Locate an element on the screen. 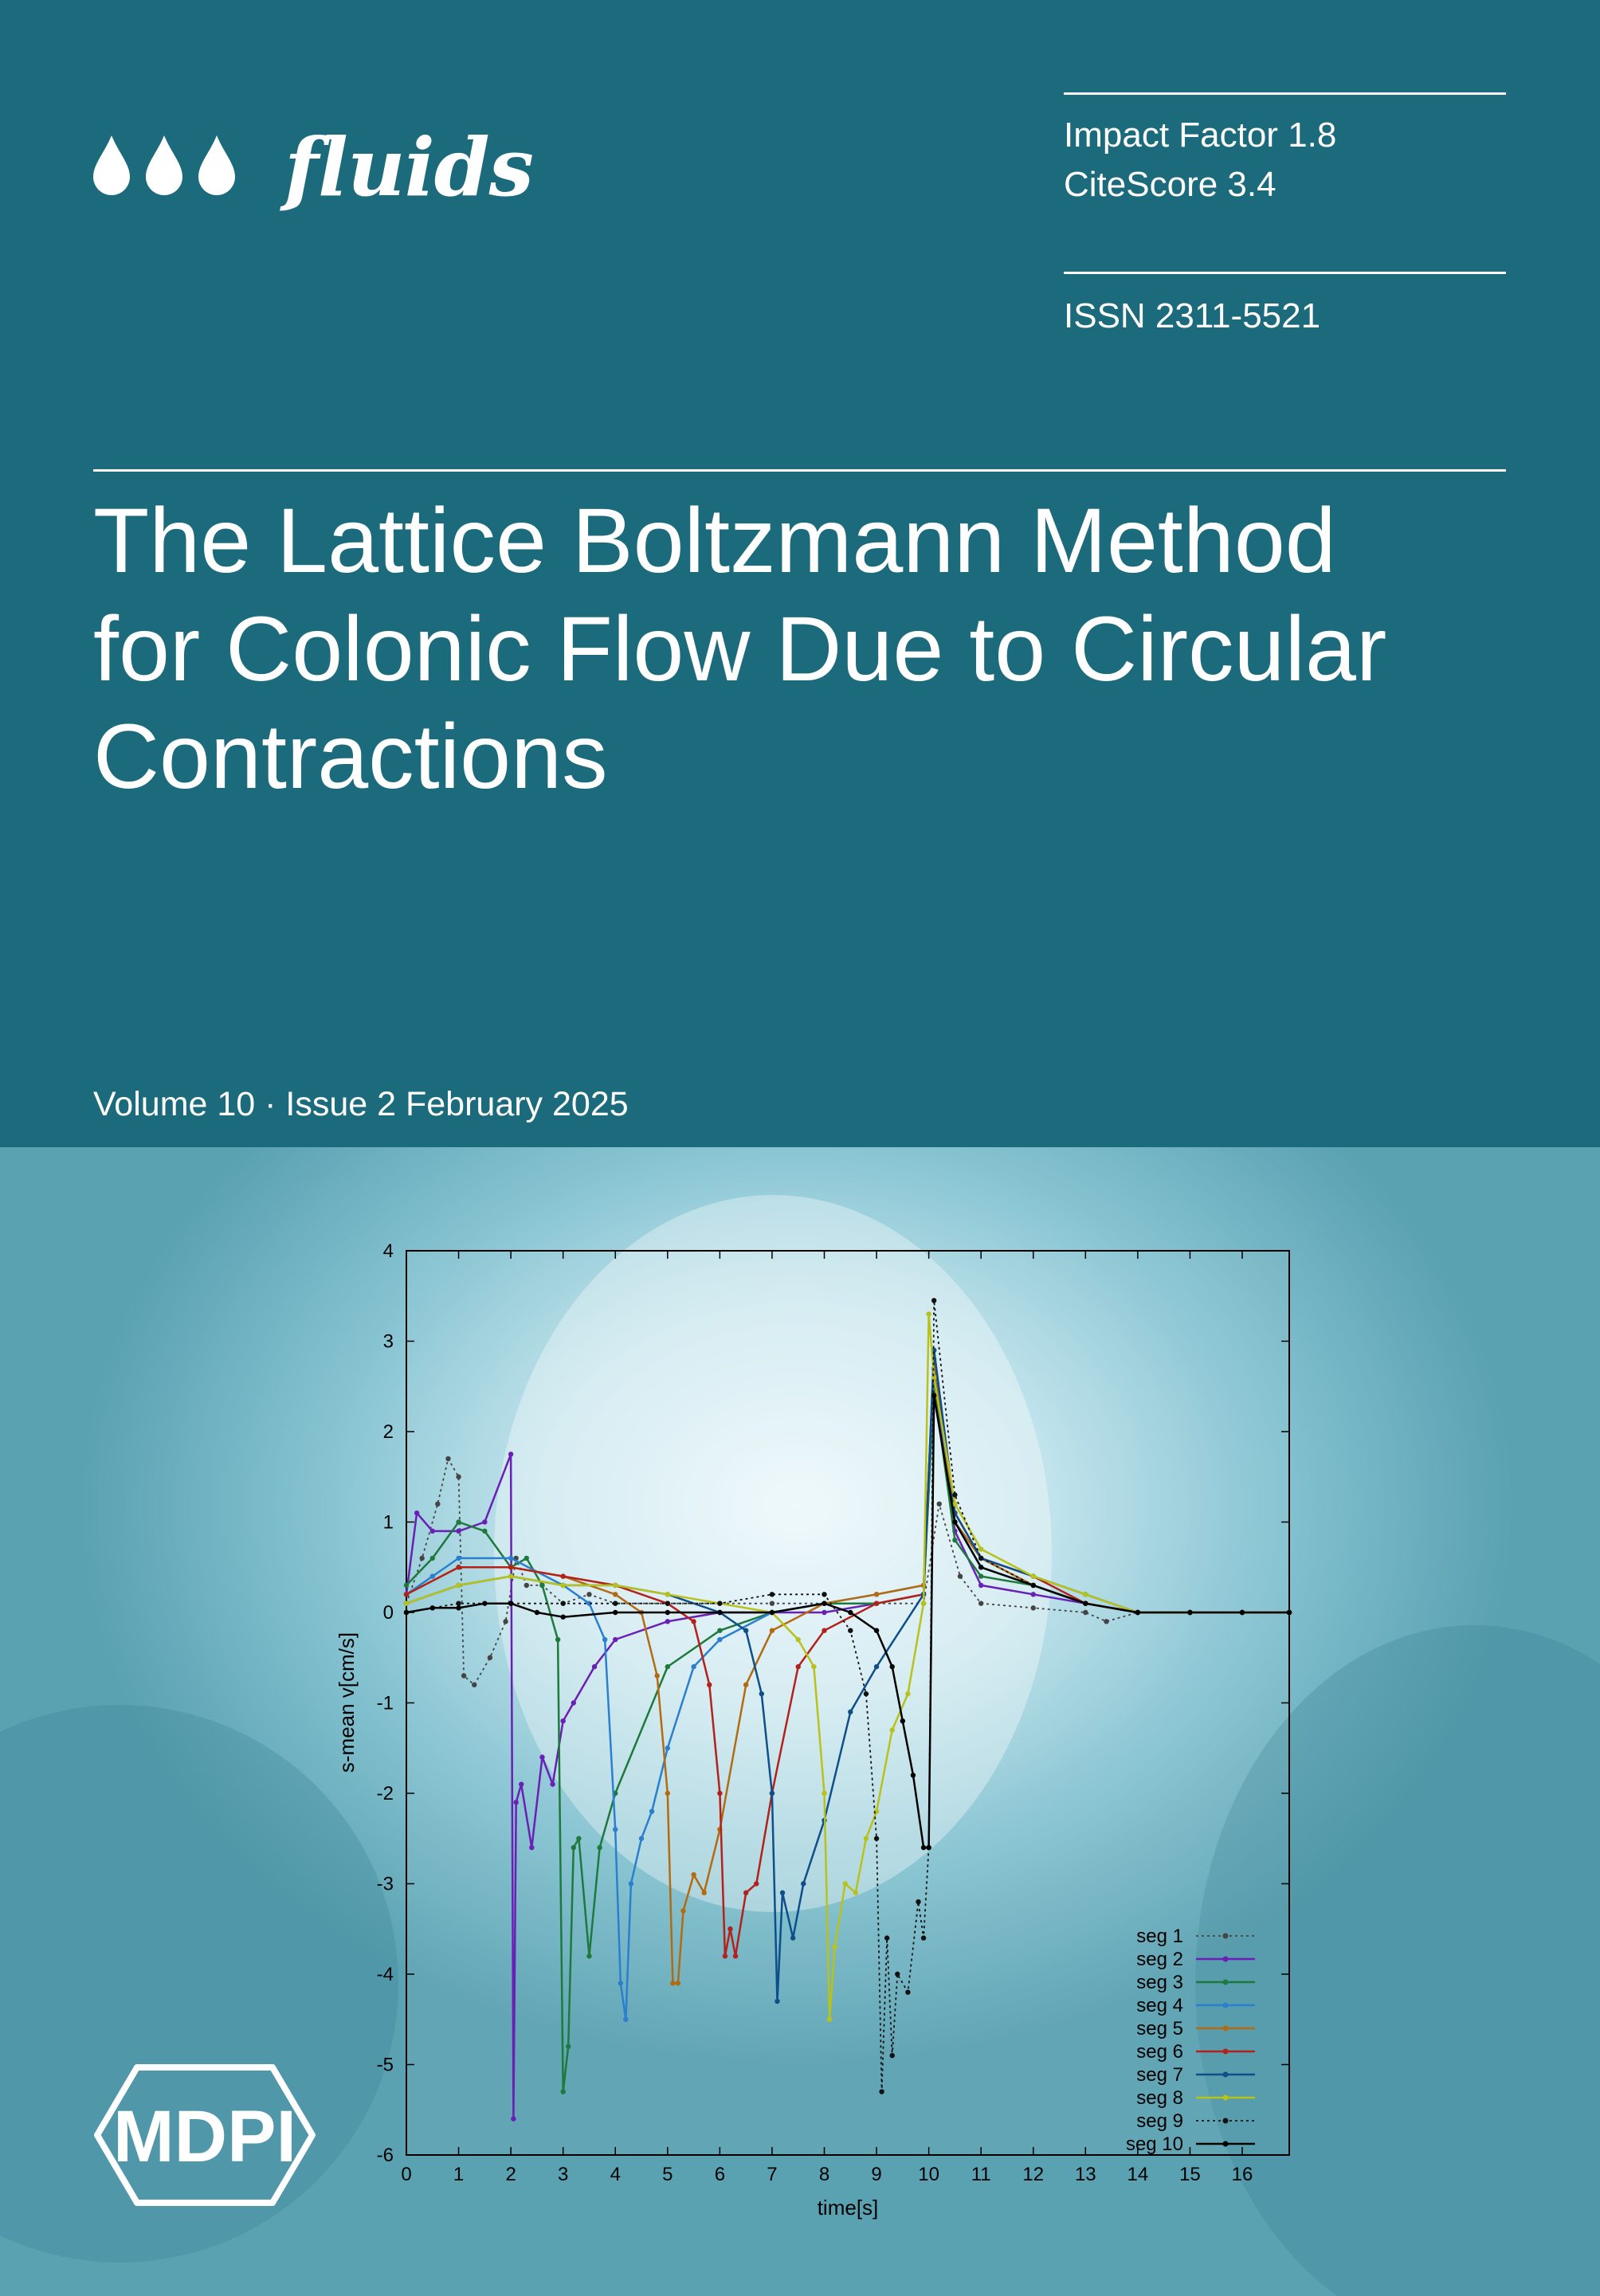 Image resolution: width=1600 pixels, height=2296 pixels. impact-factor: Impact Factor 1.8 is located at coordinates (1200, 136).